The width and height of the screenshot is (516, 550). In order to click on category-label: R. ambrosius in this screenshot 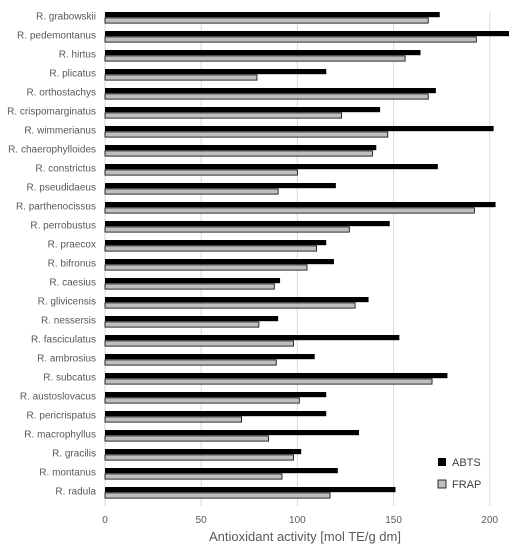, I will do `click(66, 359)`.